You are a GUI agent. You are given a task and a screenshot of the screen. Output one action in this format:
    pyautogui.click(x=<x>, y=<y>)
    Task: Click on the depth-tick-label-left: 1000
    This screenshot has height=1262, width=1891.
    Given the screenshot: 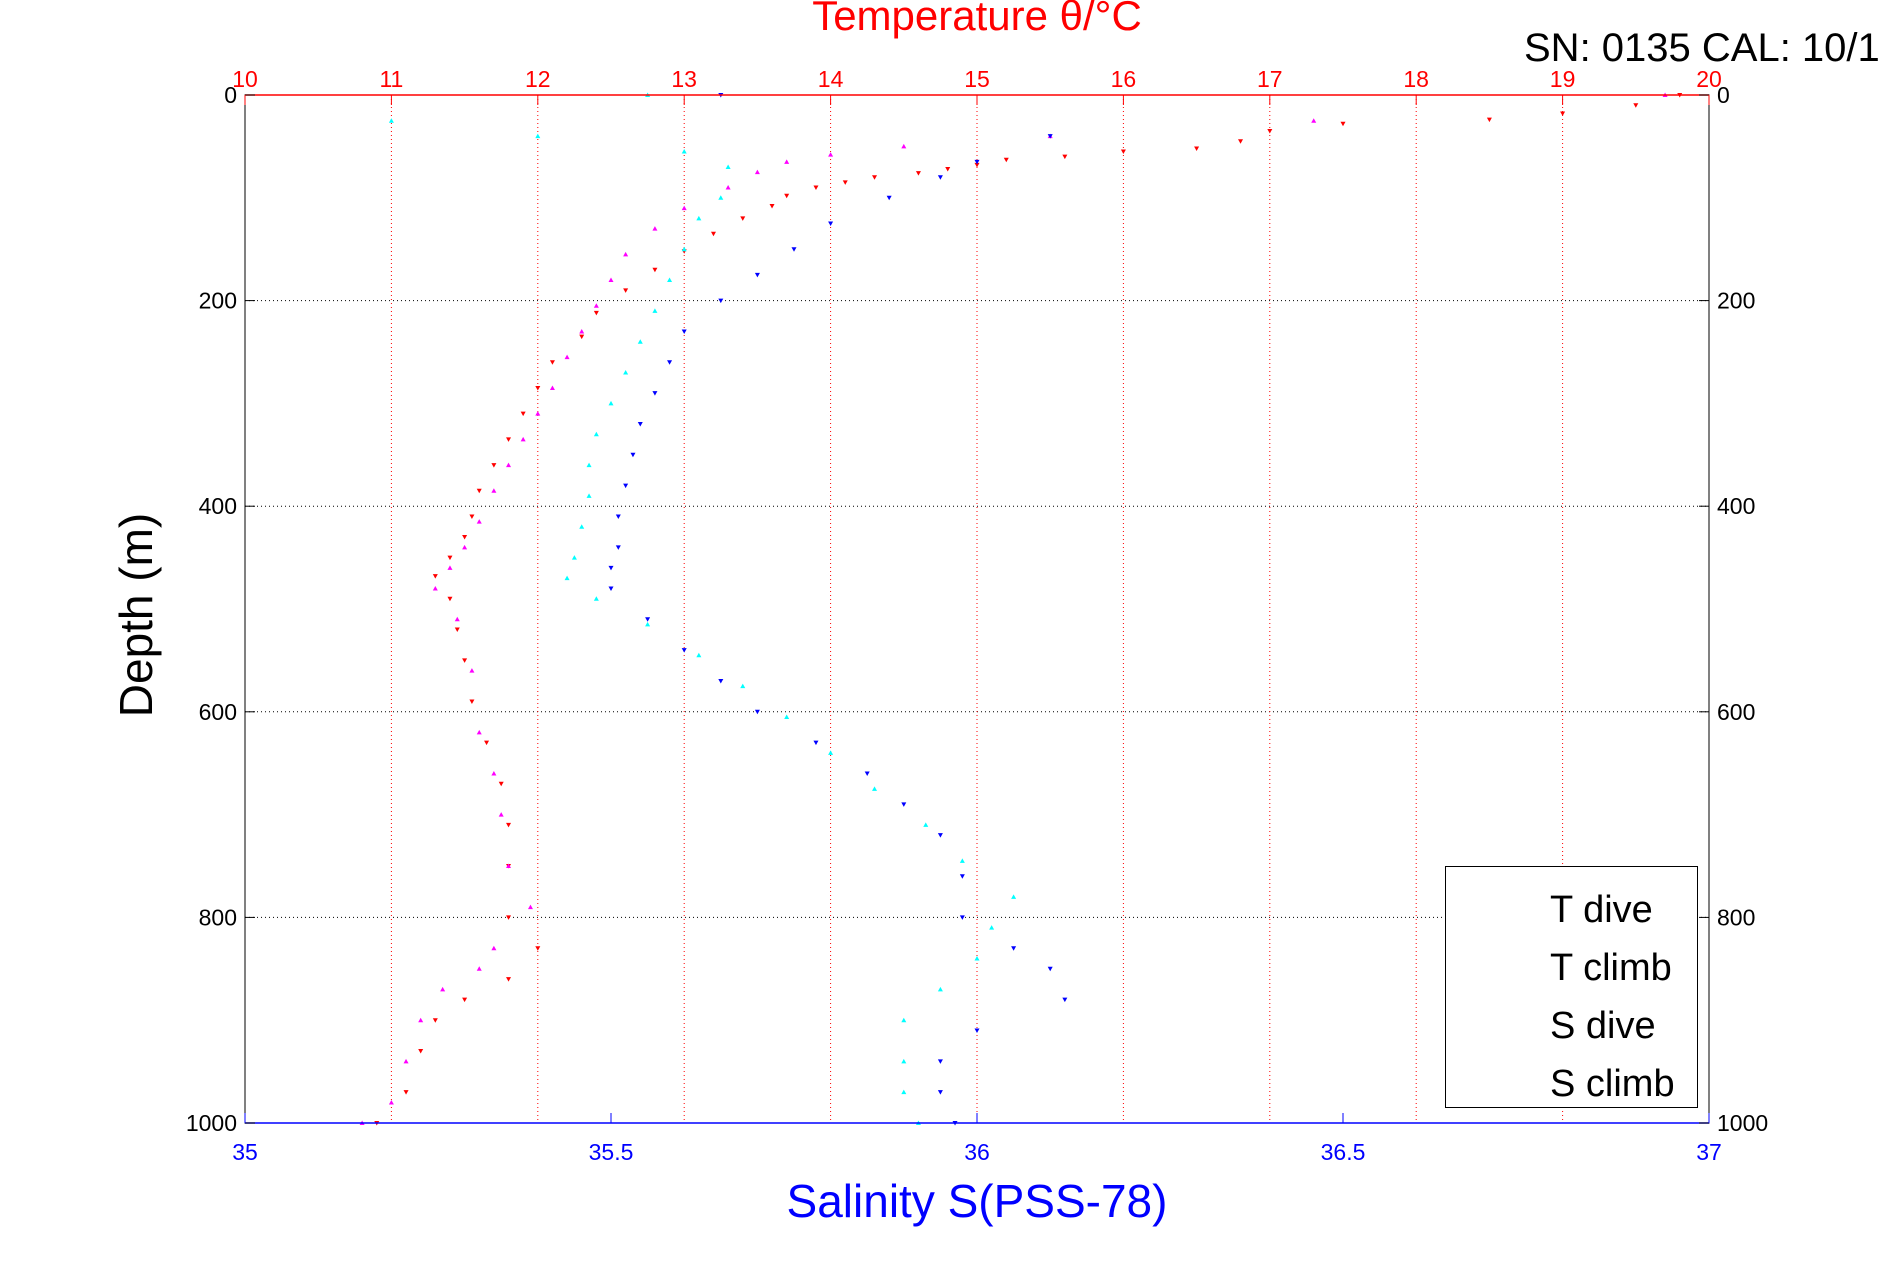 What is the action you would take?
    pyautogui.click(x=211, y=1123)
    